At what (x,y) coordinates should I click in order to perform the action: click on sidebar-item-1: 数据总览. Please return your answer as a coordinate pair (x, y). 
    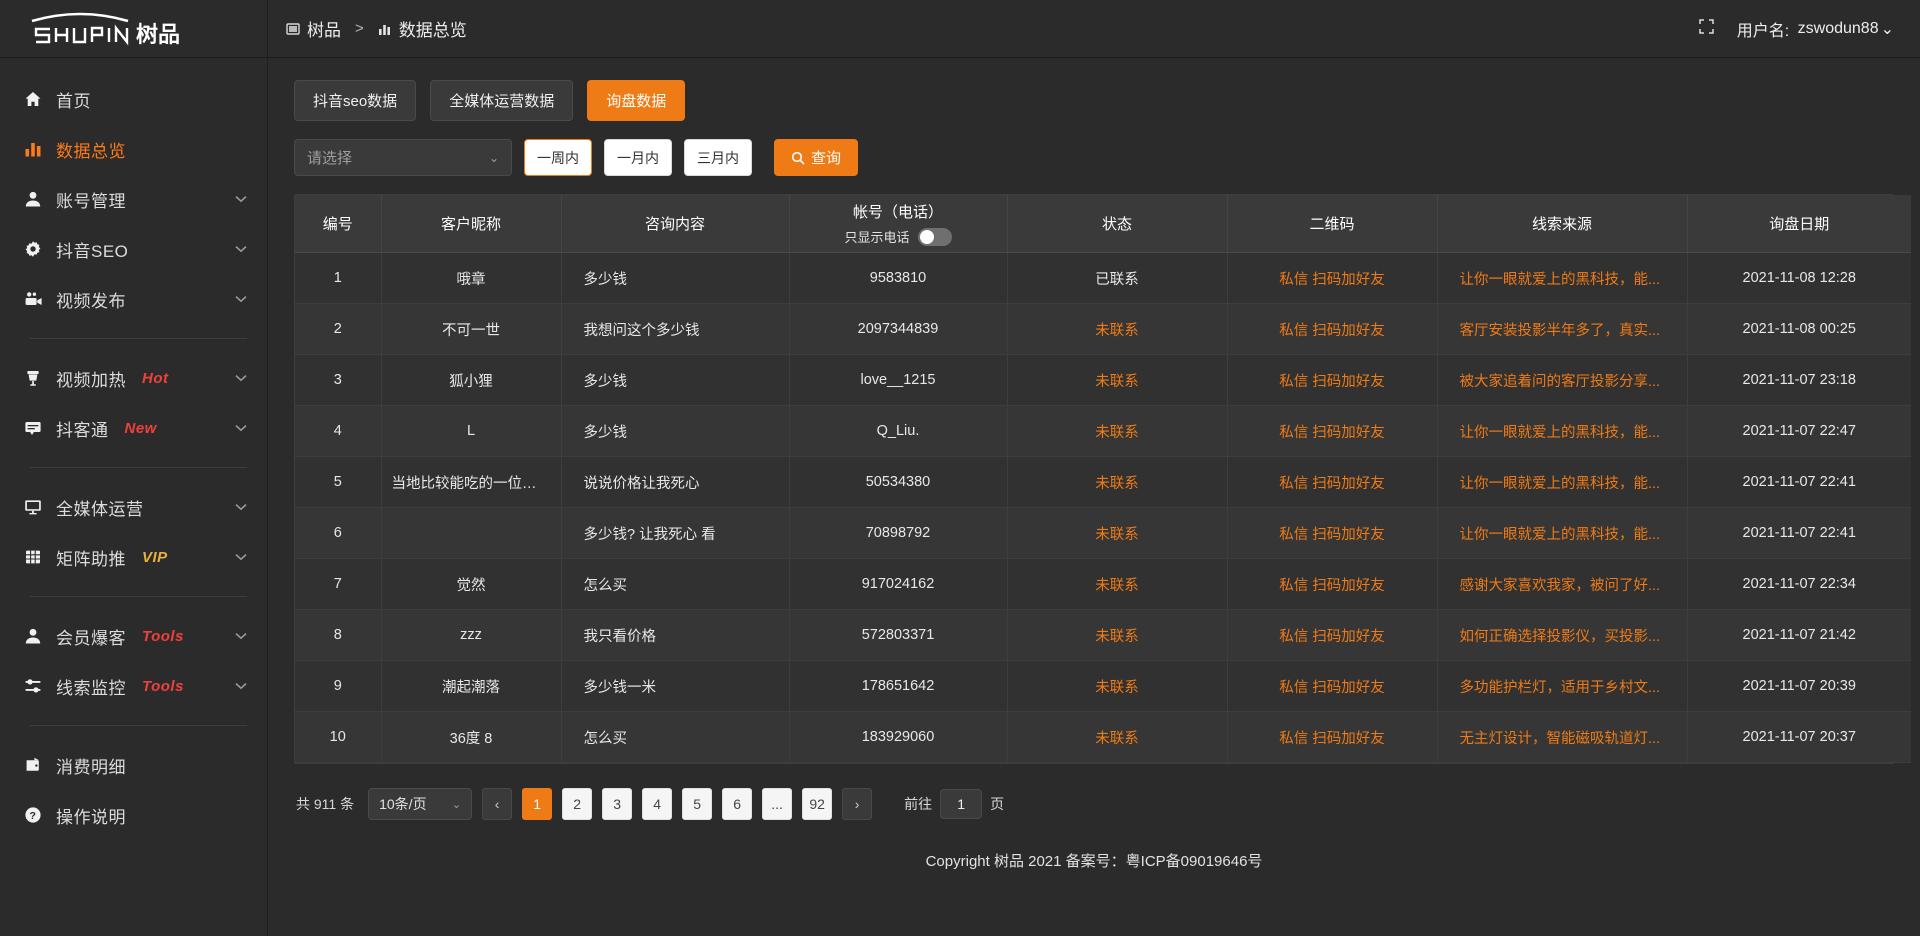
    Looking at the image, I should click on (133, 149).